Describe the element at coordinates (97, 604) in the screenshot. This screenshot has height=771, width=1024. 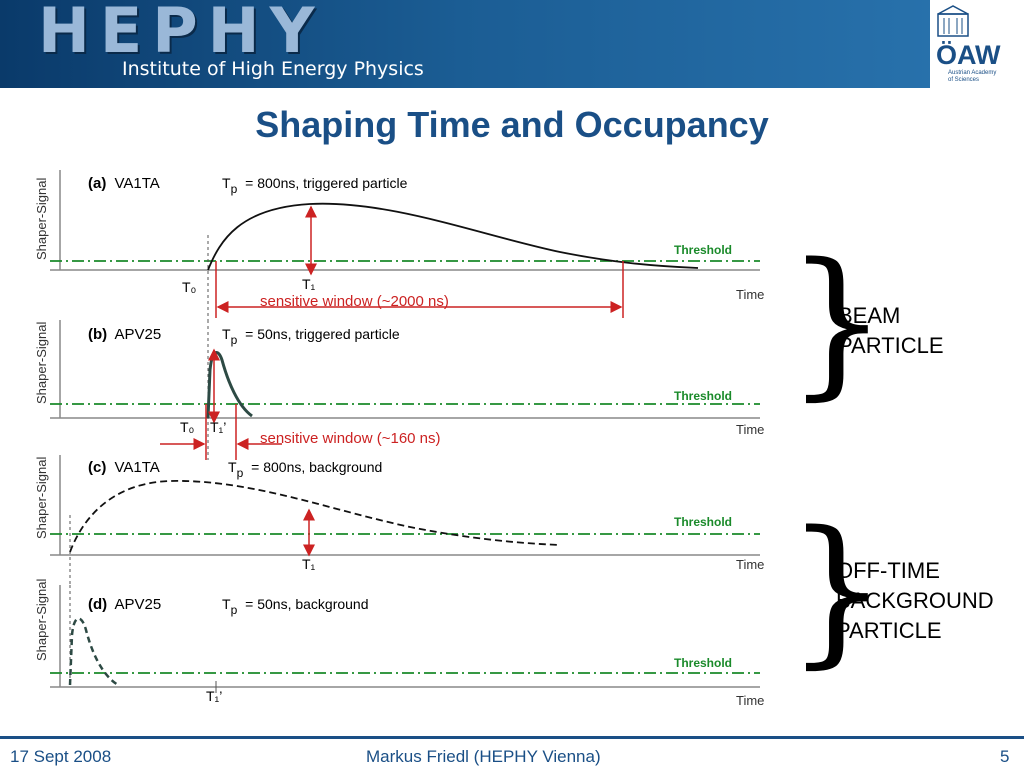
I see `panel-letter: (d)` at that location.